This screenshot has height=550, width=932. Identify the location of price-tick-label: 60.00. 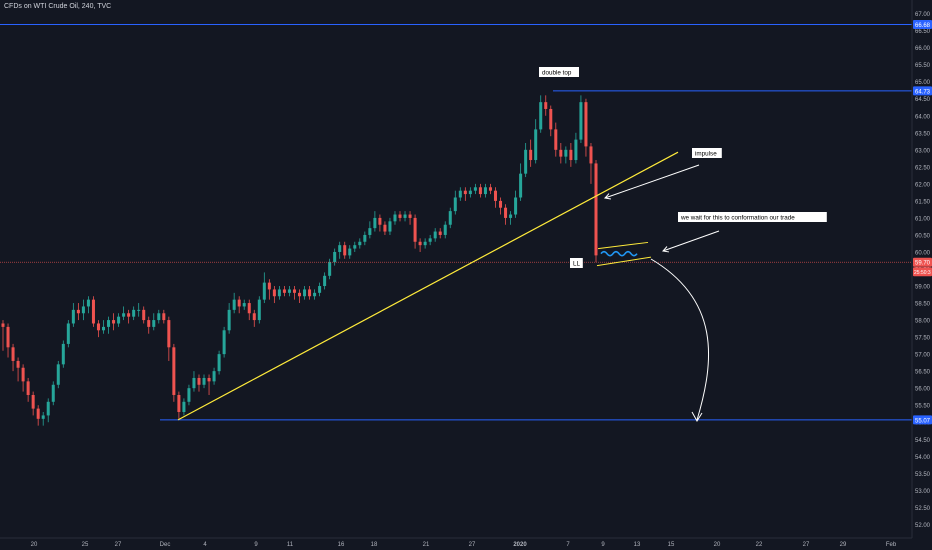
(923, 253).